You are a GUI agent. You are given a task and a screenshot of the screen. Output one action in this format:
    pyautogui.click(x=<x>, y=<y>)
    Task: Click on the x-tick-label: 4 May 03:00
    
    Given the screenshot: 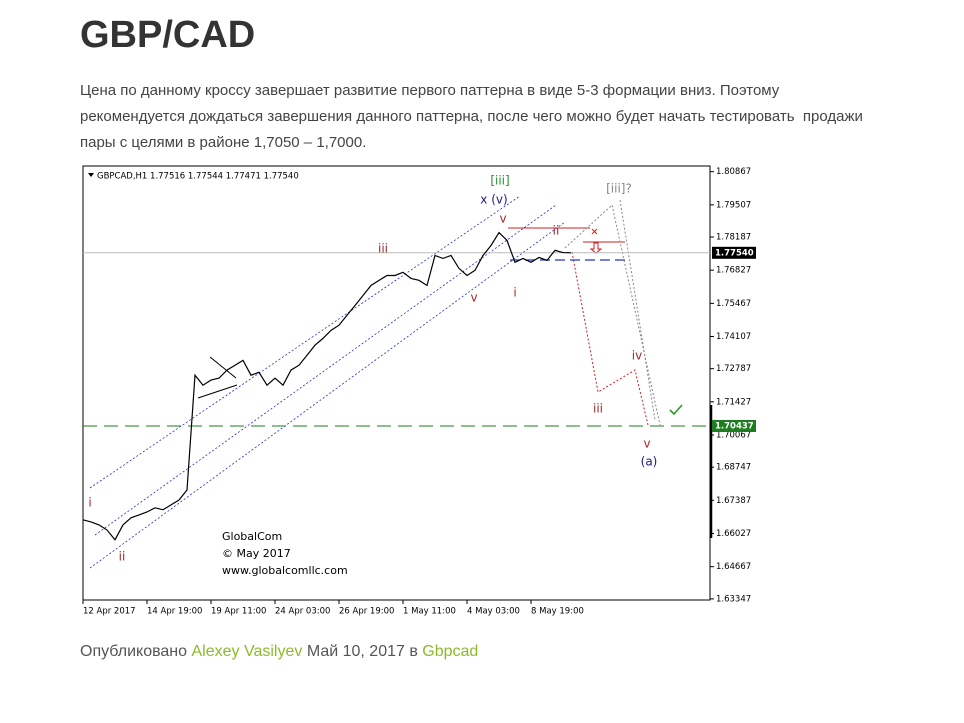 What is the action you would take?
    pyautogui.click(x=493, y=612)
    